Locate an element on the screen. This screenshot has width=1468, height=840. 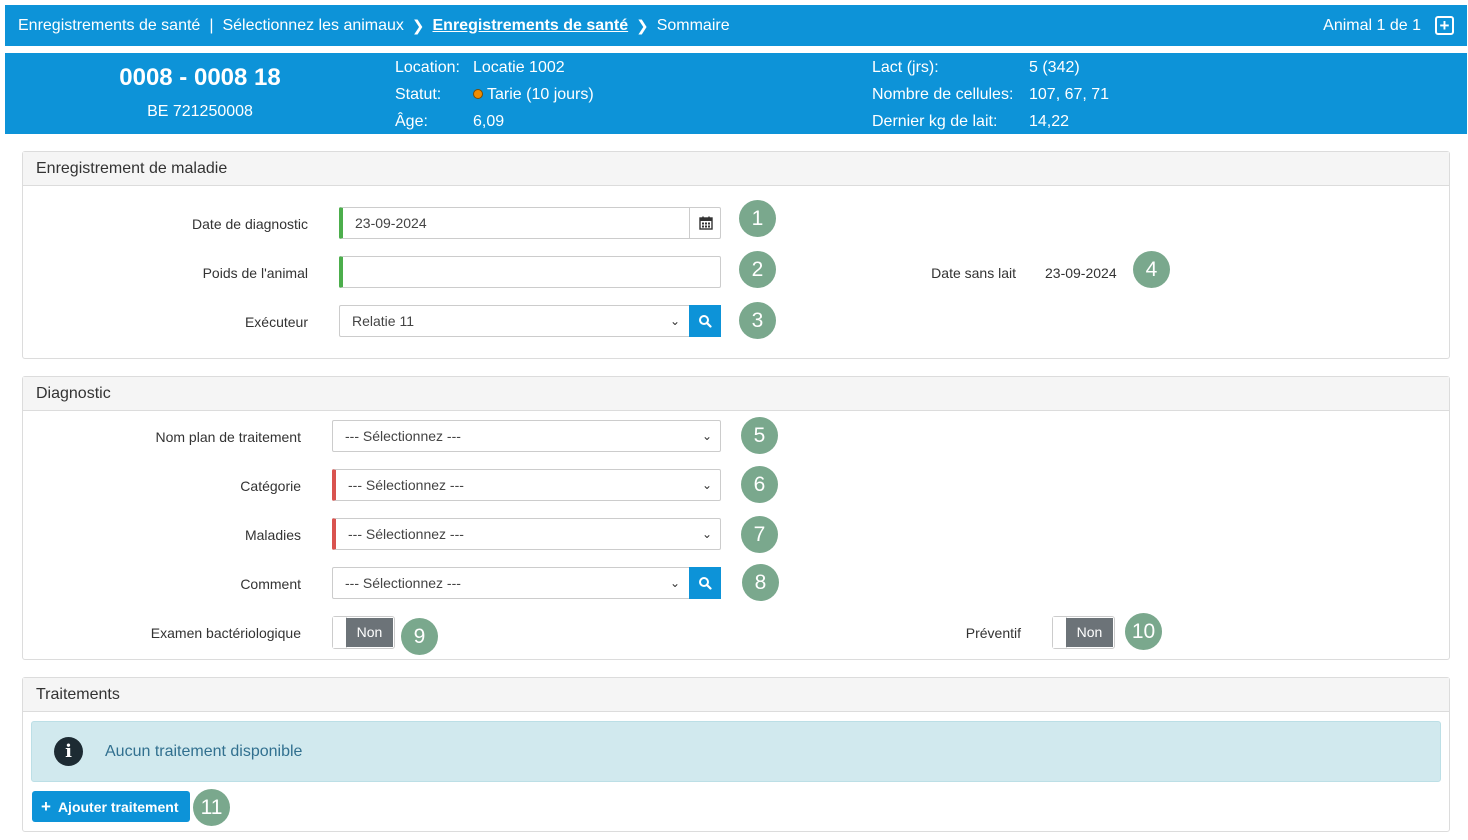
comment-search-button is located at coordinates (705, 583).